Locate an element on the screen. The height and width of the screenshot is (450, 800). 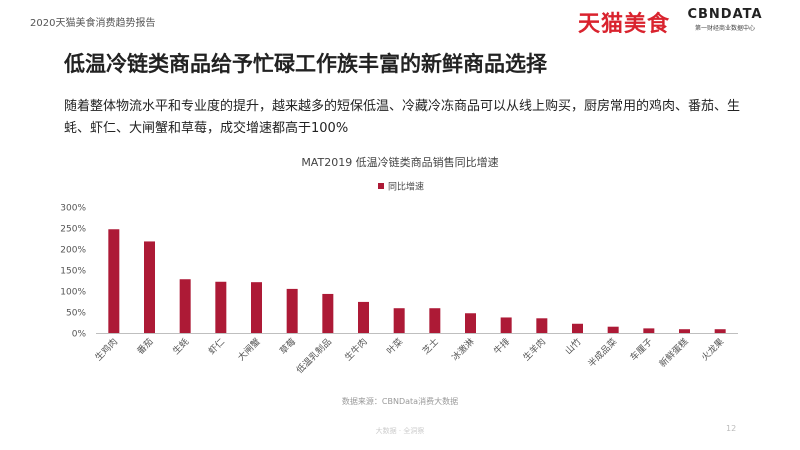
x-tick-label: 山竹 is located at coordinates (572, 346).